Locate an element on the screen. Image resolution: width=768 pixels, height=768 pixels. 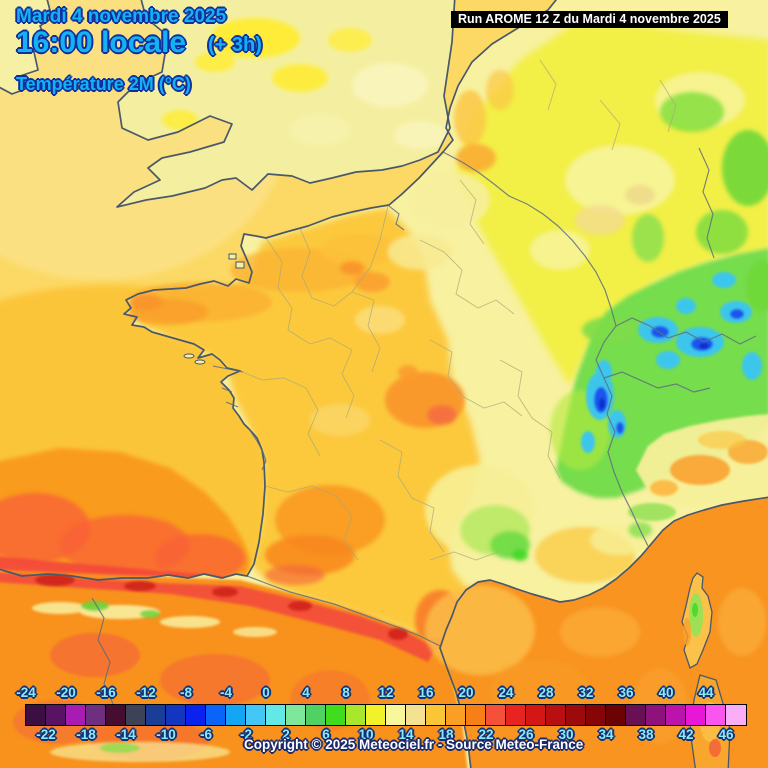
scale-tick-label: -2 is located at coordinates (246, 734).